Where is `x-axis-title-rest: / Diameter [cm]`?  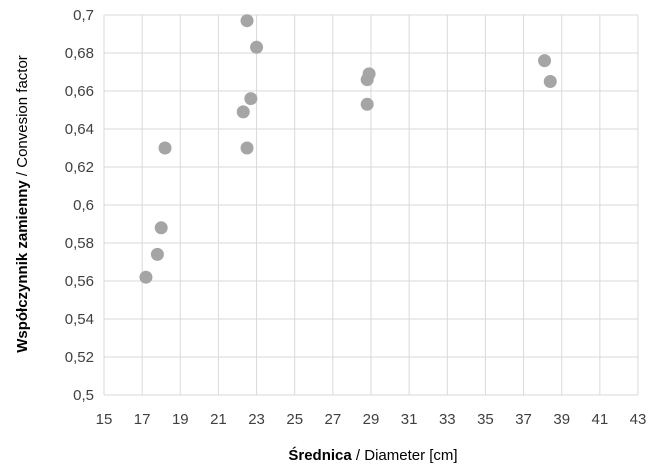 x-axis-title-rest: / Diameter [cm] is located at coordinates (405, 455).